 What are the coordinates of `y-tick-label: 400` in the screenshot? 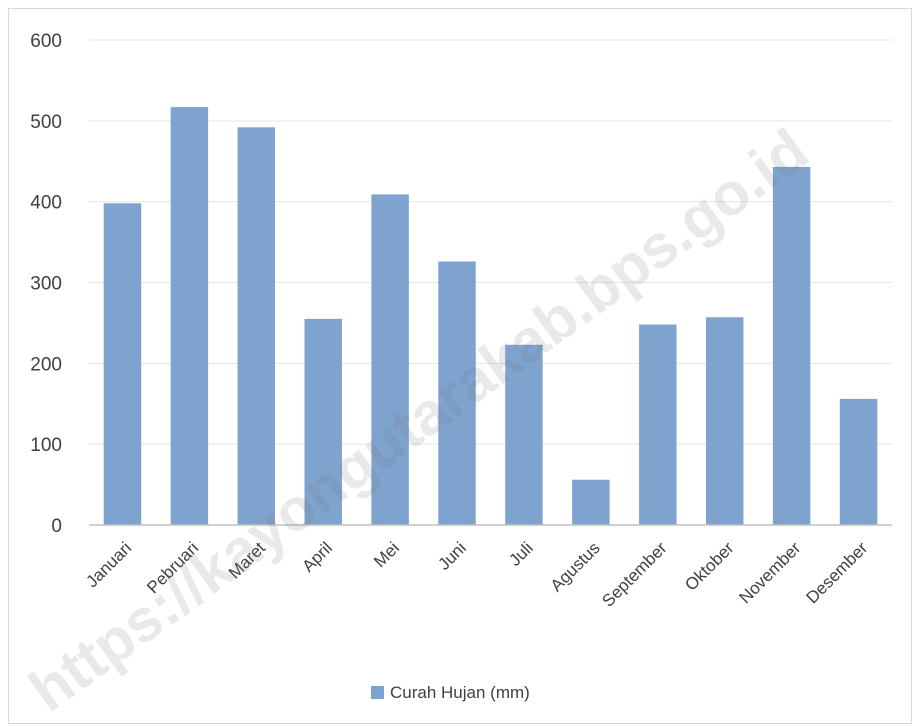 It's located at (46, 203).